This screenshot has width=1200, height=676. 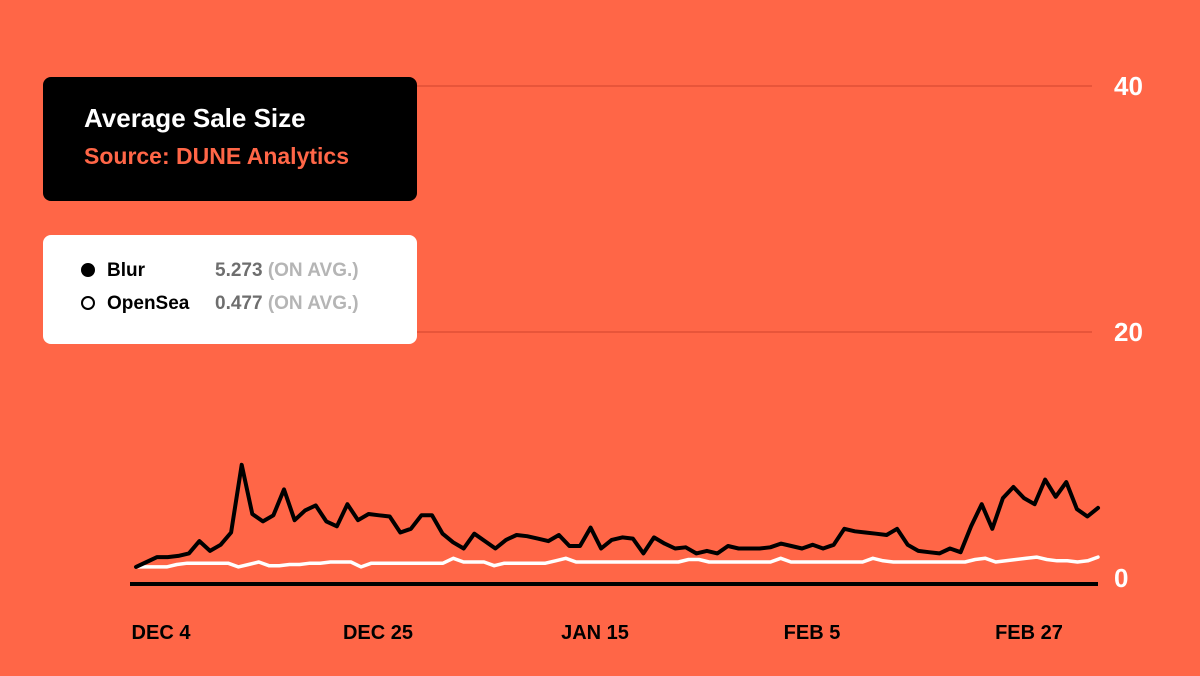 I want to click on hollow-circle-icon, so click(x=88, y=303).